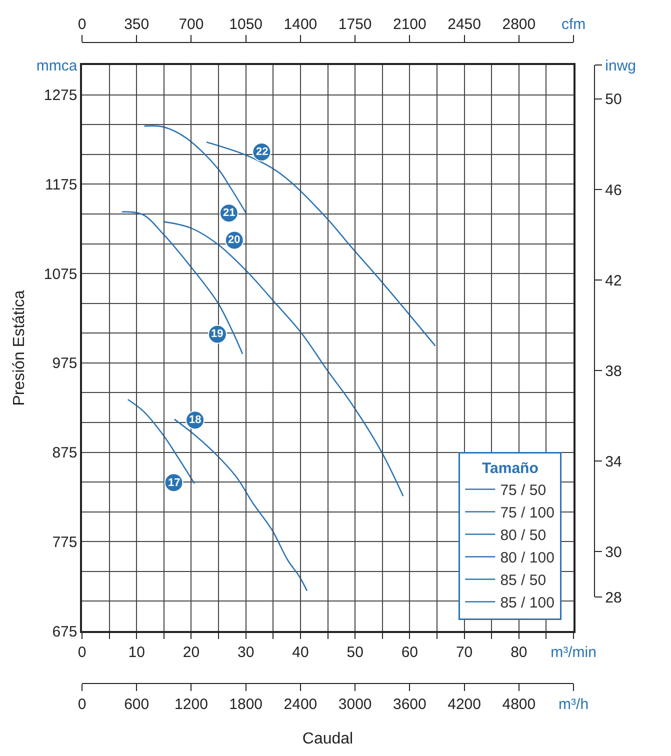 This screenshot has width=671, height=756. I want to click on text: 4800, so click(519, 704).